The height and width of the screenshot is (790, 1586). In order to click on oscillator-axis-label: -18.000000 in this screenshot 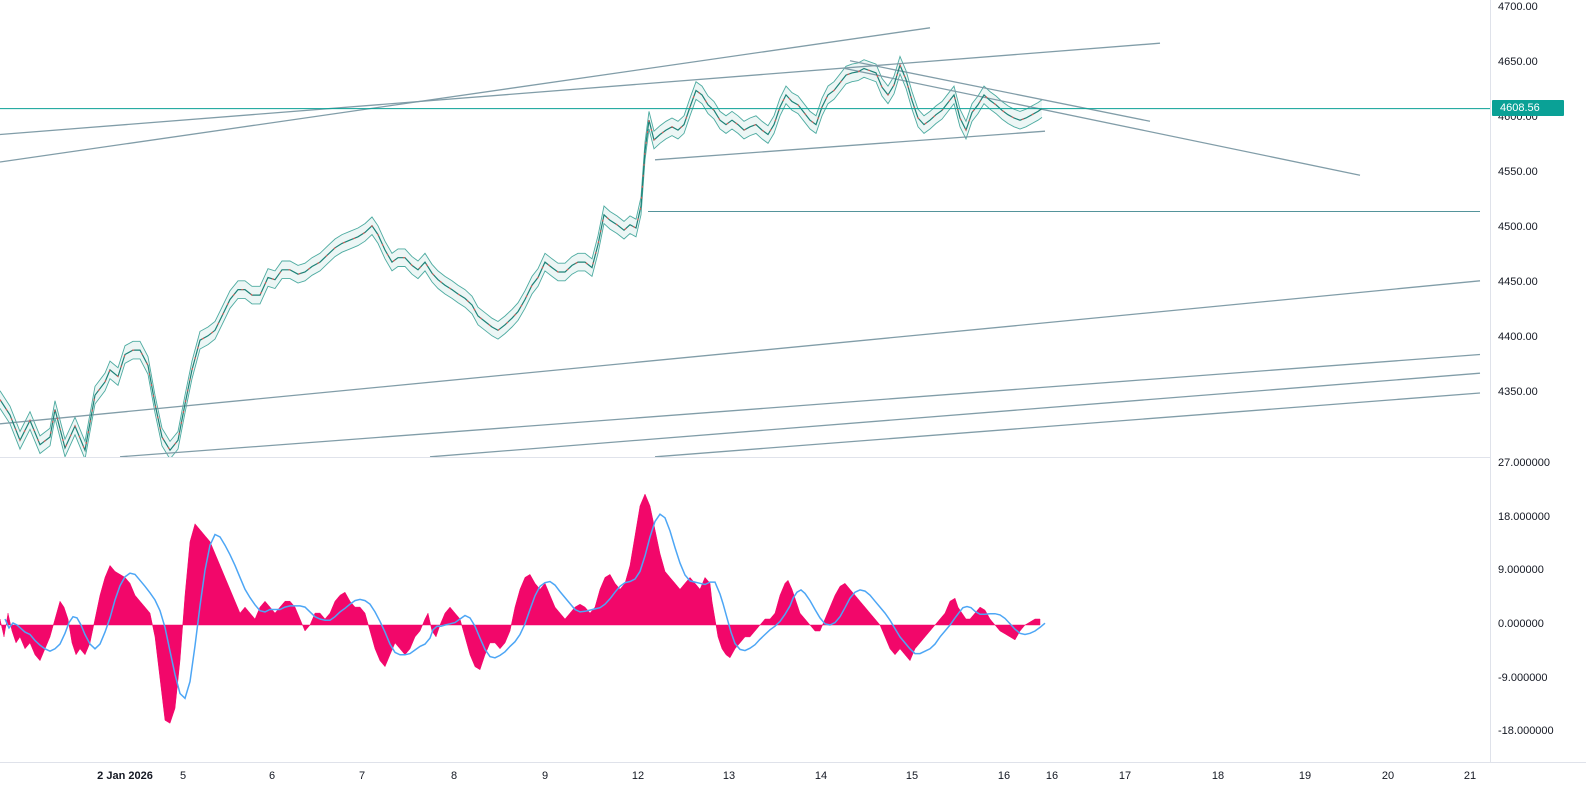, I will do `click(1526, 731)`.